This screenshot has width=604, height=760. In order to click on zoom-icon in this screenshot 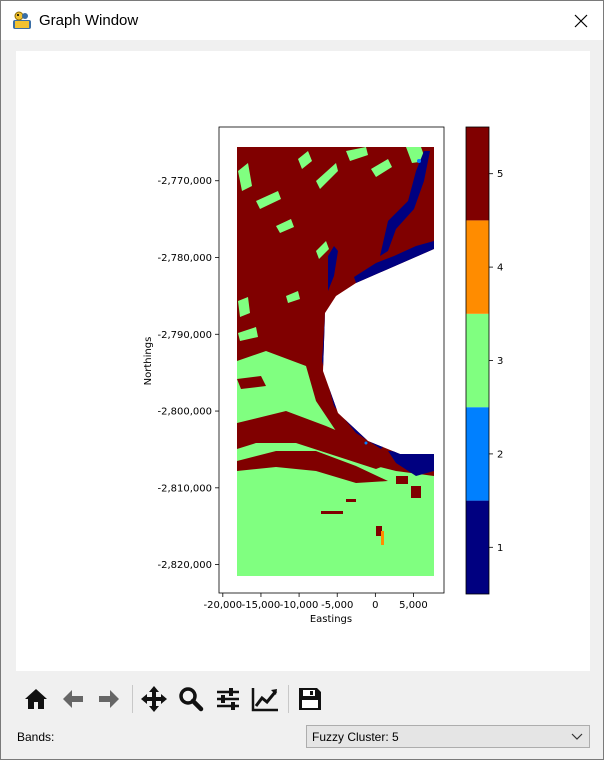, I will do `click(191, 699)`.